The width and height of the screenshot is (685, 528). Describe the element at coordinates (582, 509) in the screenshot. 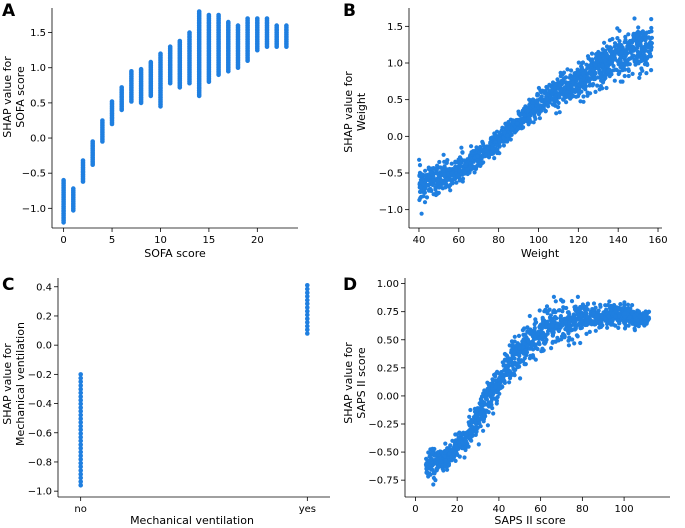

I see `x-tick-label: 80` at that location.